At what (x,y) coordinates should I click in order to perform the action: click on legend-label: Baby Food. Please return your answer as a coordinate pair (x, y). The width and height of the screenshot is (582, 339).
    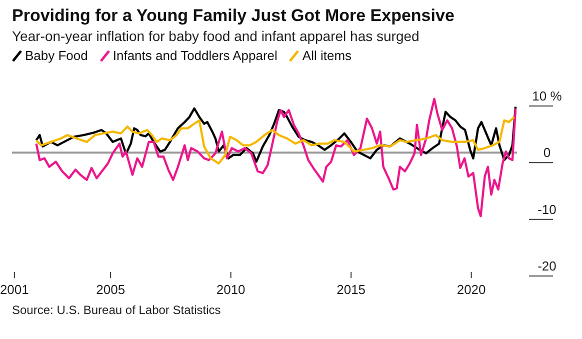
    Looking at the image, I should click on (56, 55).